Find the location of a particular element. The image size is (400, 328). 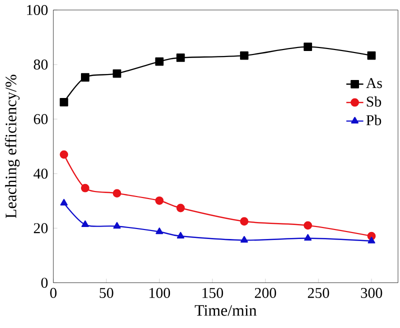

y-tick-label: 100 is located at coordinates (37, 10).